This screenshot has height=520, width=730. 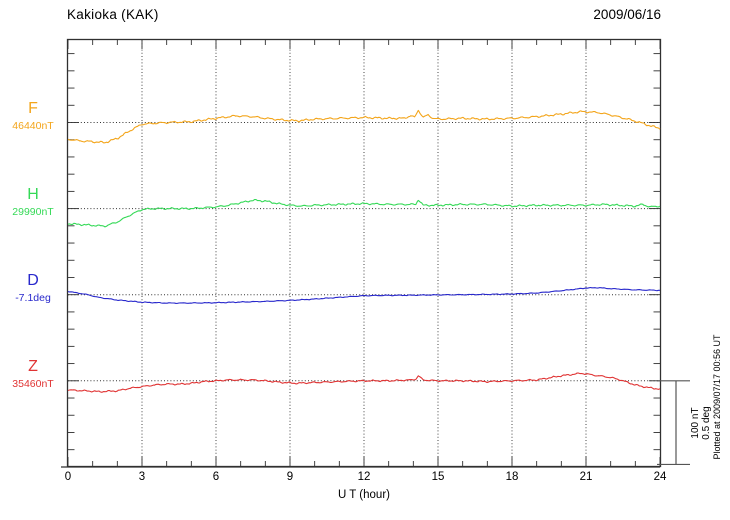 I want to click on channel-z-baseline: 35460nT, so click(x=33, y=384).